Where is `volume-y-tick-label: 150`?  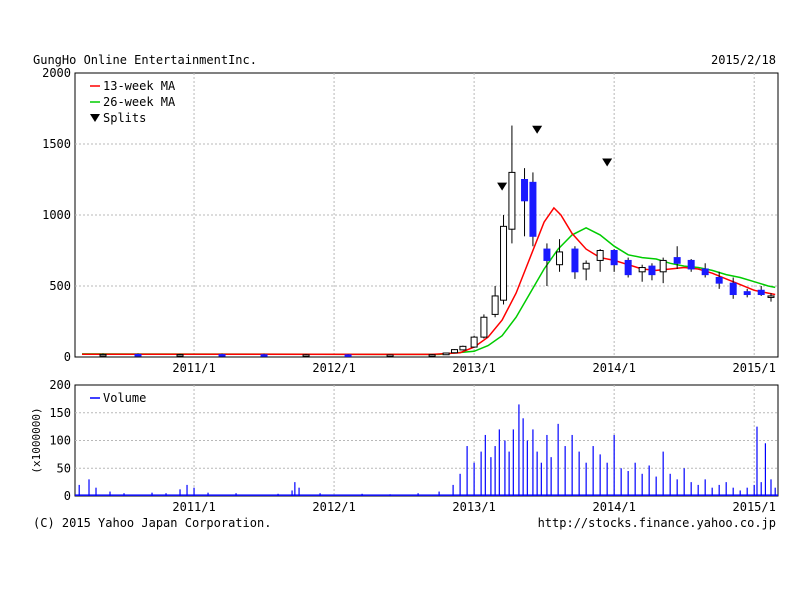
volume-y-tick-label: 150 is located at coordinates (60, 413).